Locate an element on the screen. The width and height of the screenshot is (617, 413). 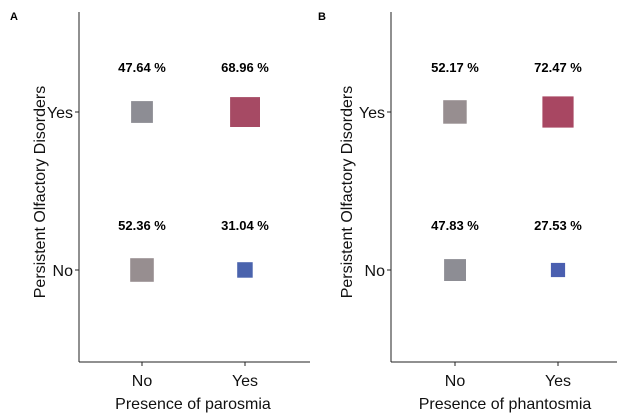
data-label: 72.47 % is located at coordinates (558, 67).